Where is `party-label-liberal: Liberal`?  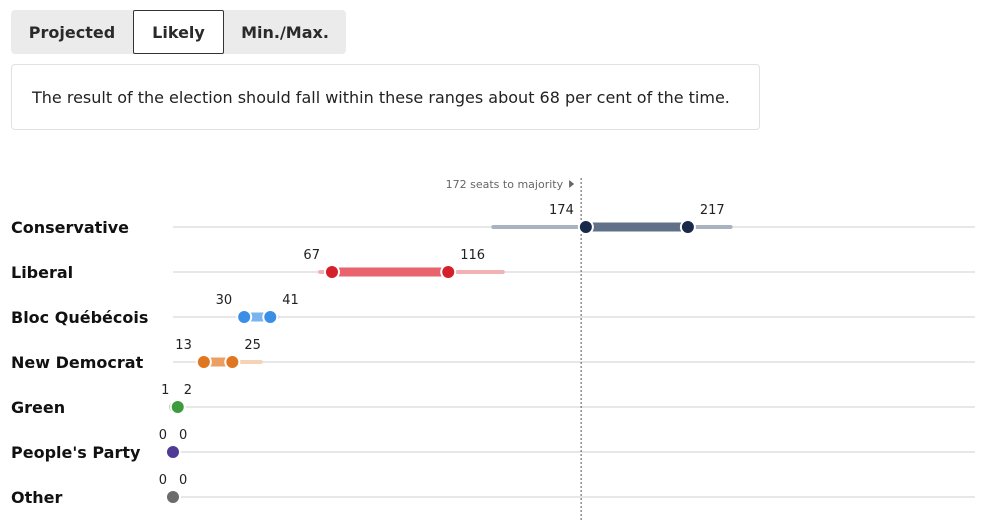 party-label-liberal: Liberal is located at coordinates (42, 272).